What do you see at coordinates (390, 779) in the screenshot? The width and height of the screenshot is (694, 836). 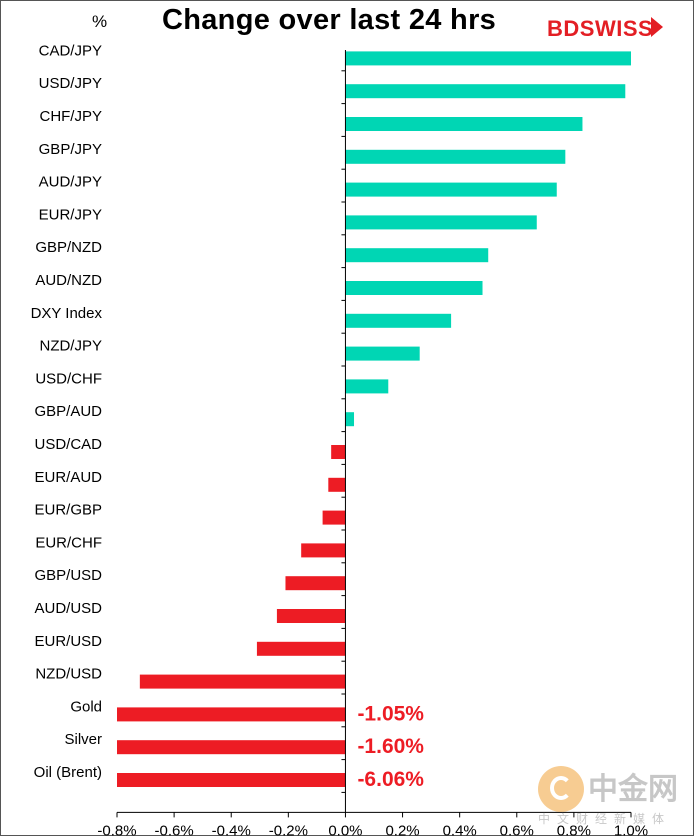 I see `data-label: -6.06%` at bounding box center [390, 779].